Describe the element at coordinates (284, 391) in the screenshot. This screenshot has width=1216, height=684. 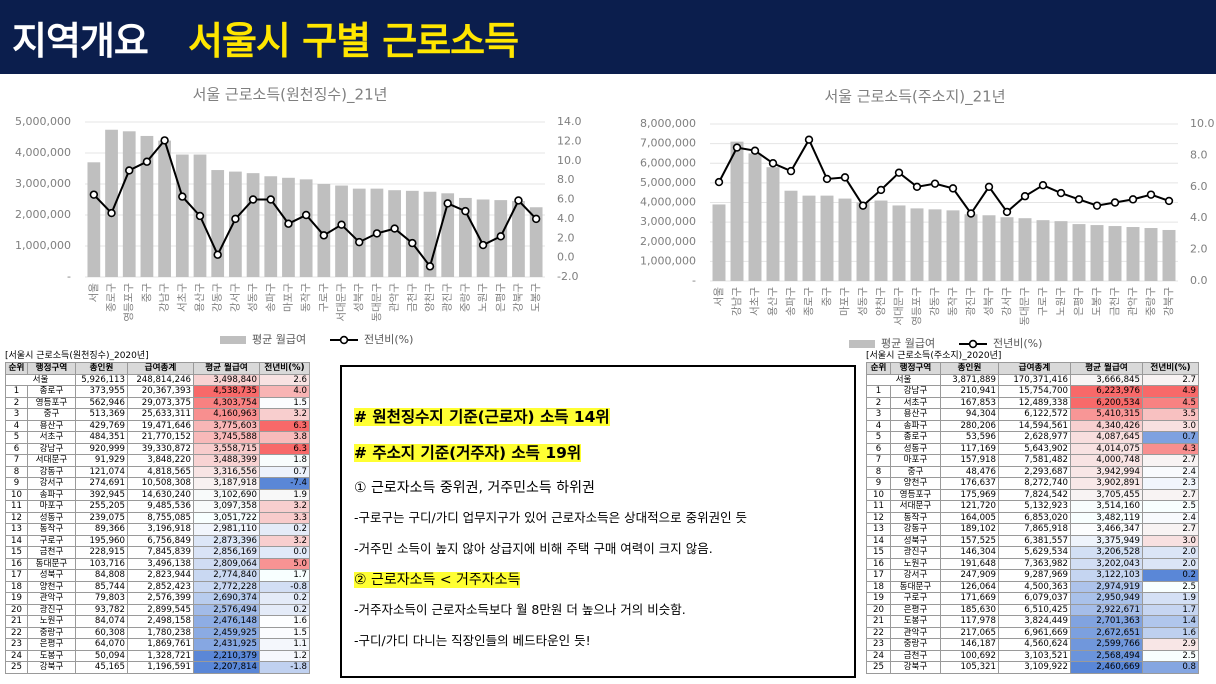
I see `table-cell: 4.0` at that location.